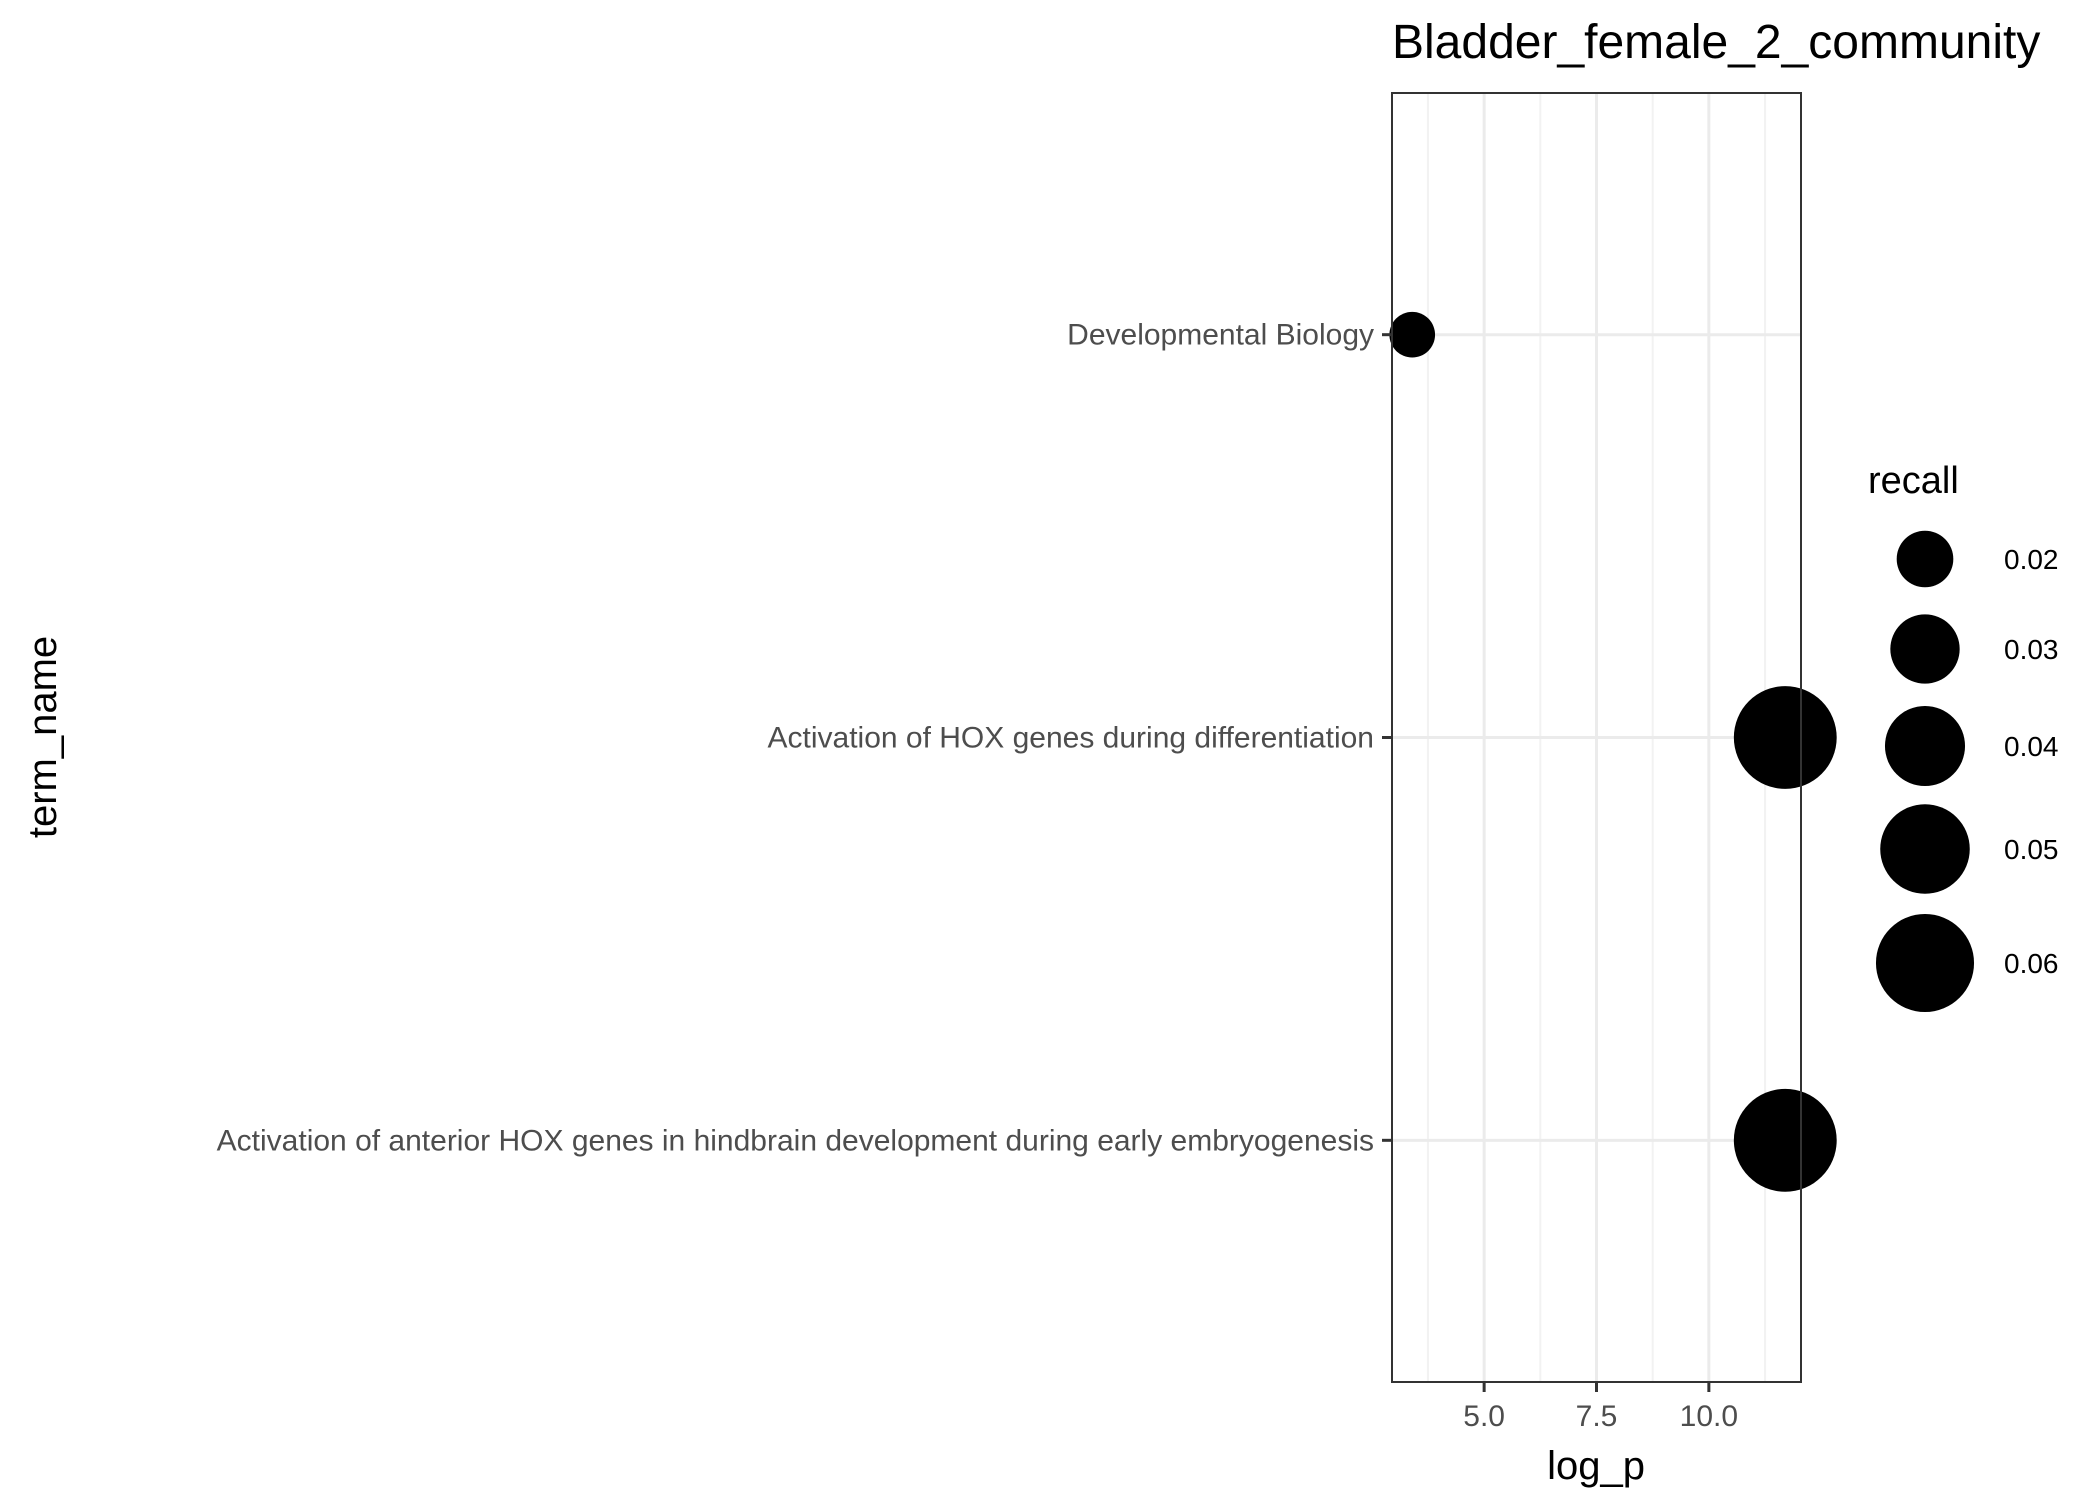 The width and height of the screenshot is (2100, 1499). What do you see at coordinates (1596, 1466) in the screenshot?
I see `x-axis-title: log_p` at bounding box center [1596, 1466].